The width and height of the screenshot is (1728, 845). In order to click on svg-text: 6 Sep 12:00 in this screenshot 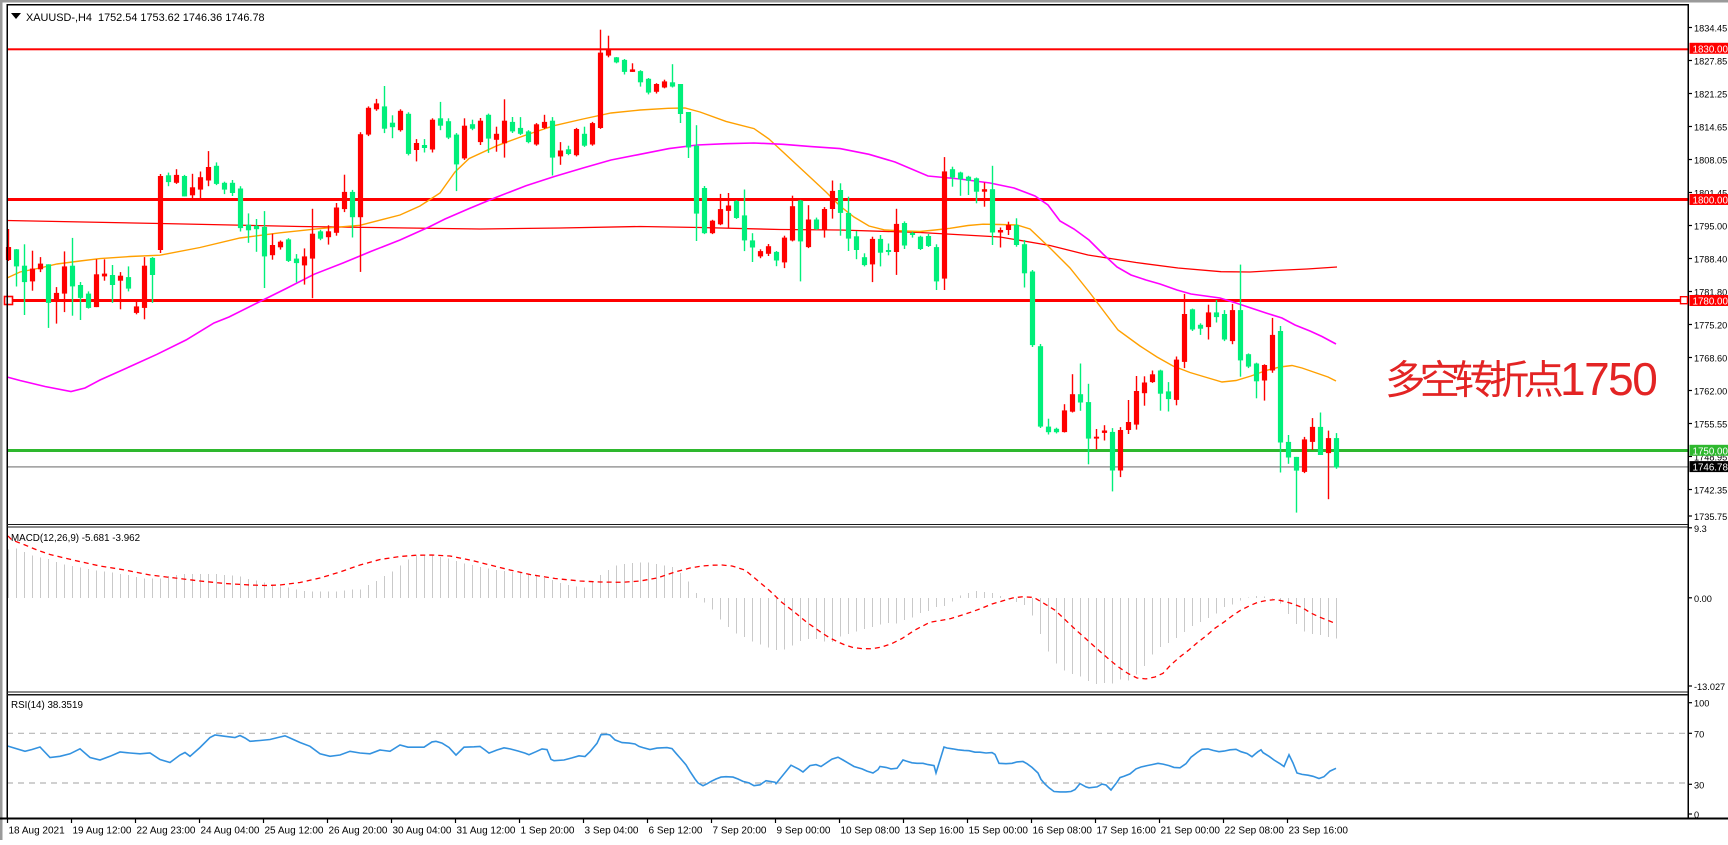, I will do `click(676, 831)`.